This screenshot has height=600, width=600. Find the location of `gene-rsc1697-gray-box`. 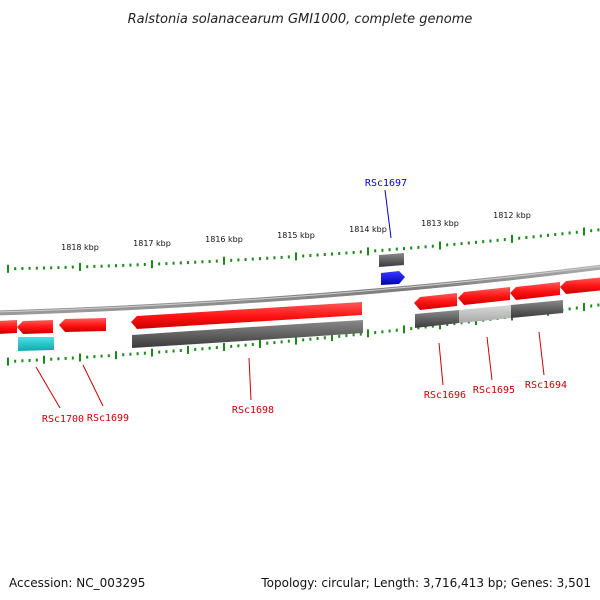

gene-rsc1697-gray-box is located at coordinates (391, 260).